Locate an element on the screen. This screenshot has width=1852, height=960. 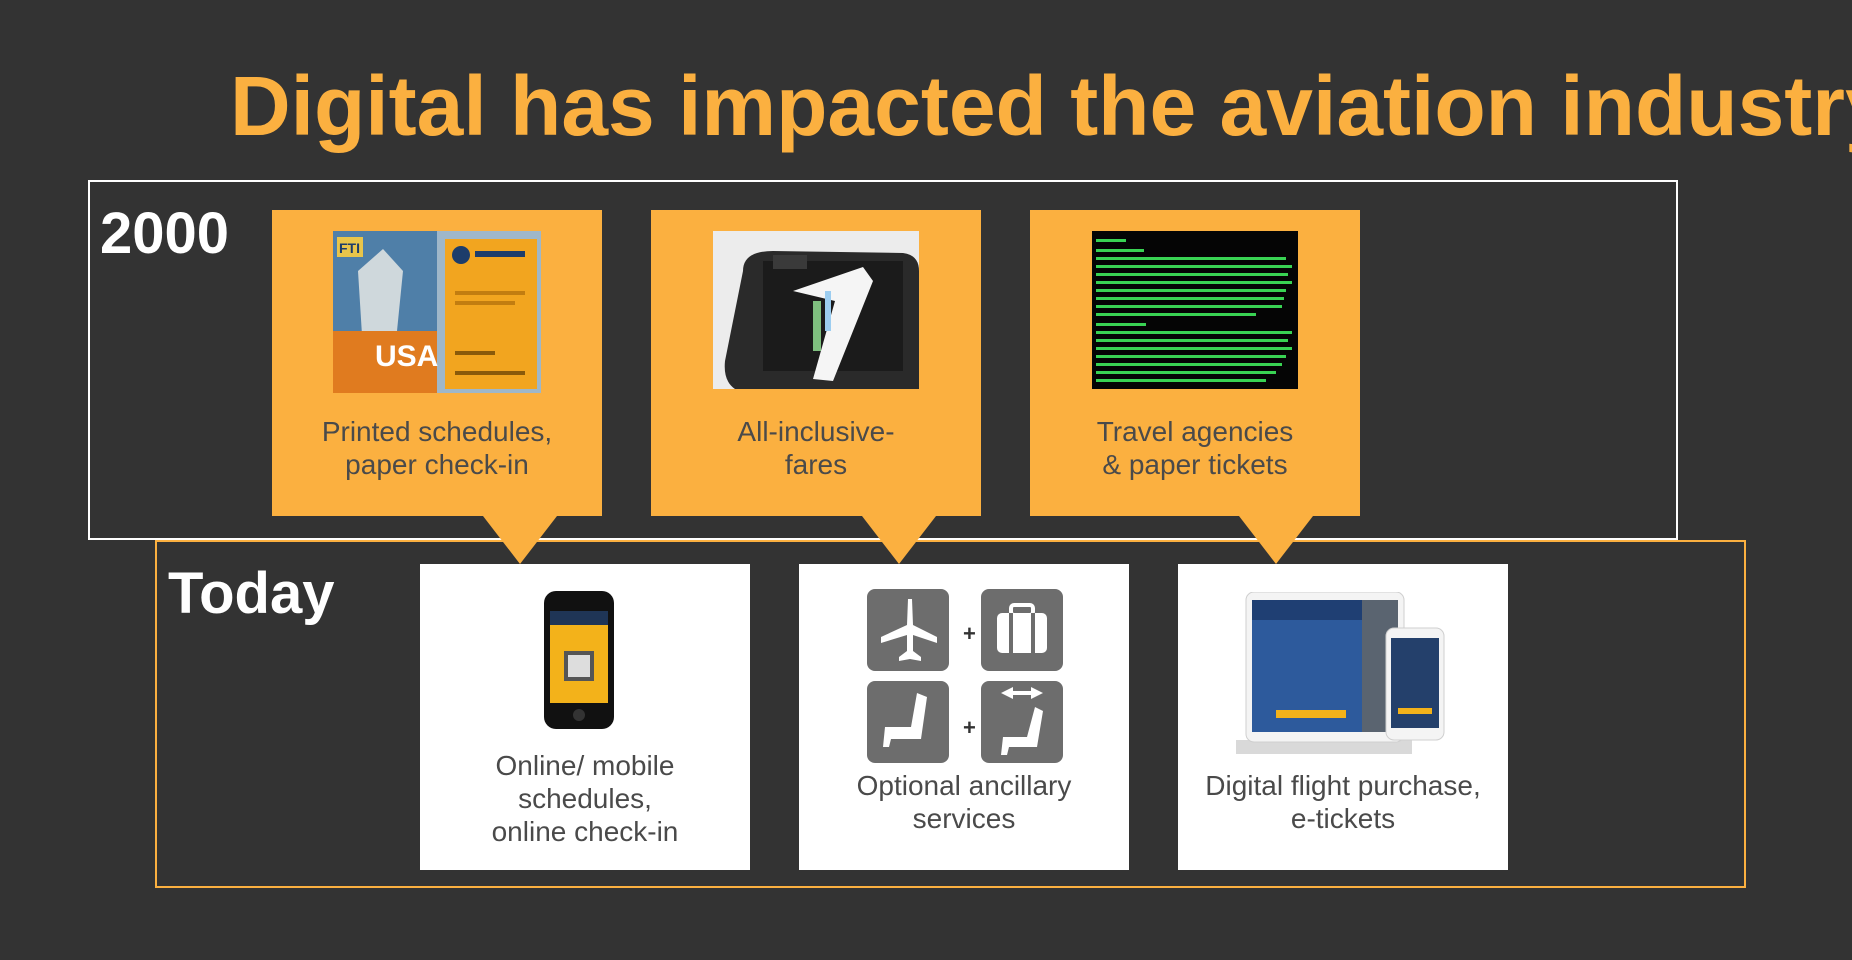
era-today-label: Today is located at coordinates (251, 593).